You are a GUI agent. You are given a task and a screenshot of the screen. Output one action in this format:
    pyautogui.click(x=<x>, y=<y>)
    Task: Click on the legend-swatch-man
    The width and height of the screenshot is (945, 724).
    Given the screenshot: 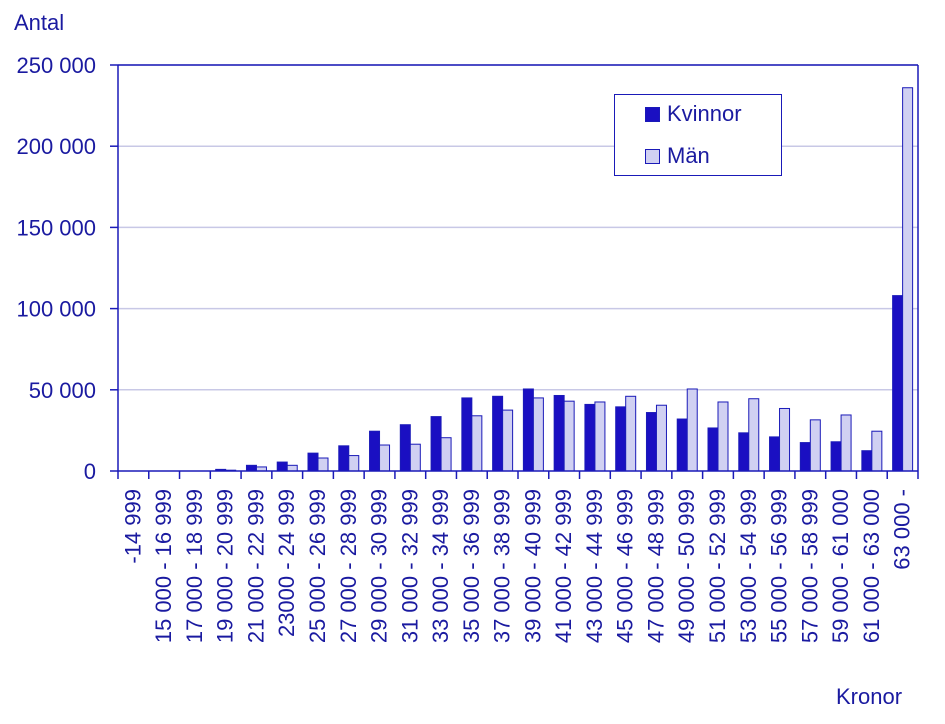 What is the action you would take?
    pyautogui.click(x=652, y=156)
    